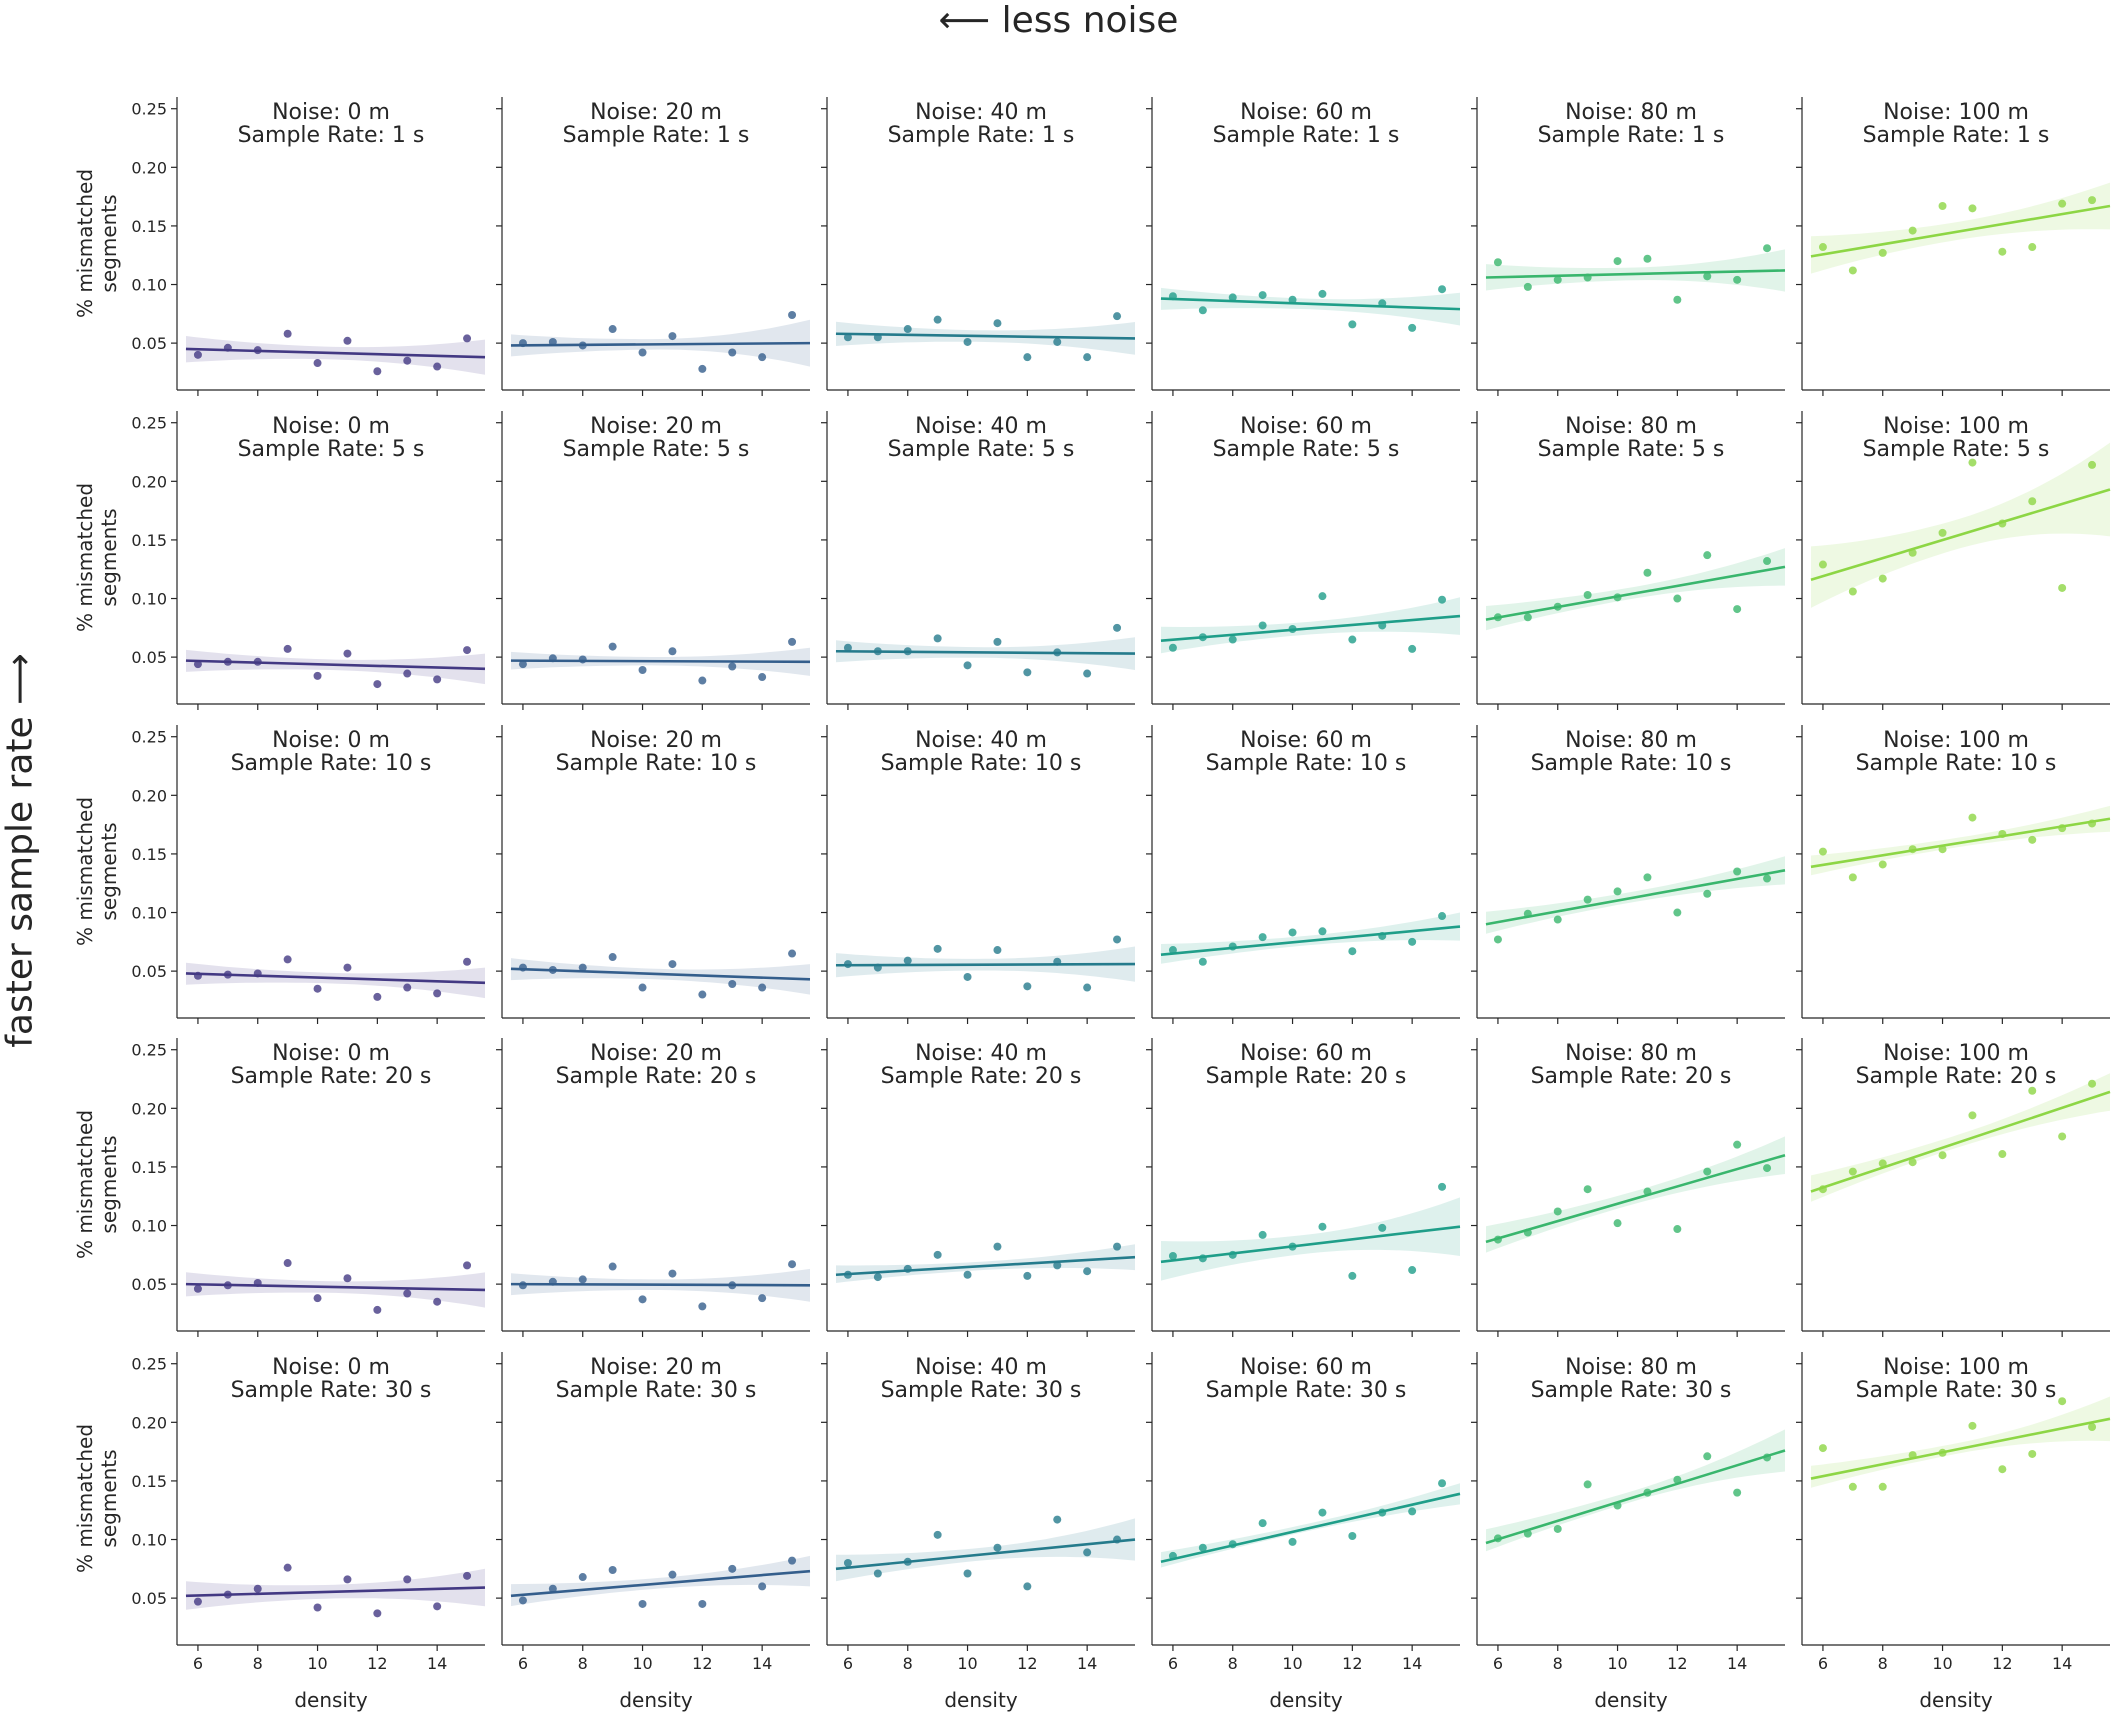  What do you see at coordinates (85, 1498) in the screenshot?
I see `y-axis-label: % mismatched` at bounding box center [85, 1498].